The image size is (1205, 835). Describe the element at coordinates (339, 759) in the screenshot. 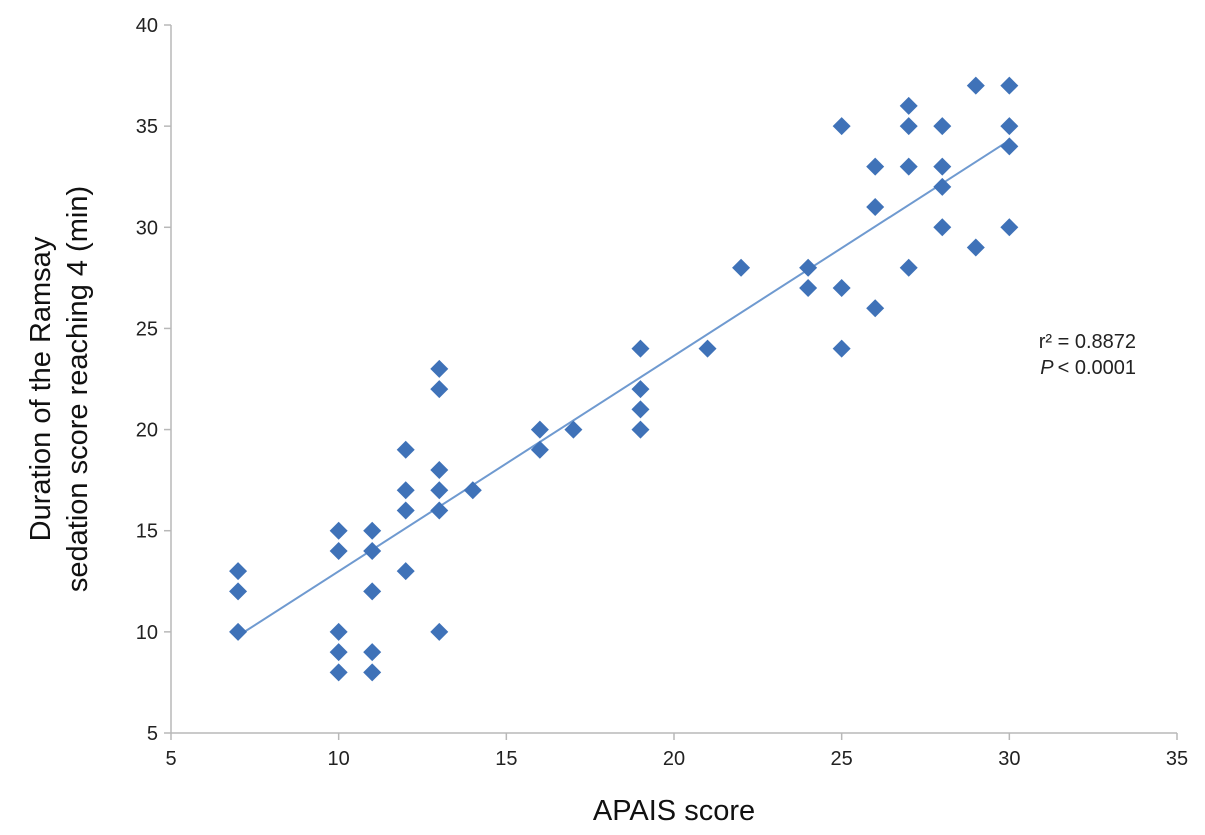

I see `x-tick-label: 10` at that location.